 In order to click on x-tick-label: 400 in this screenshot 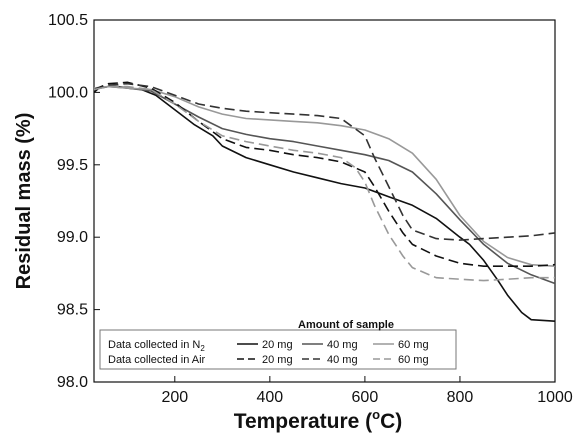, I will do `click(269, 397)`.